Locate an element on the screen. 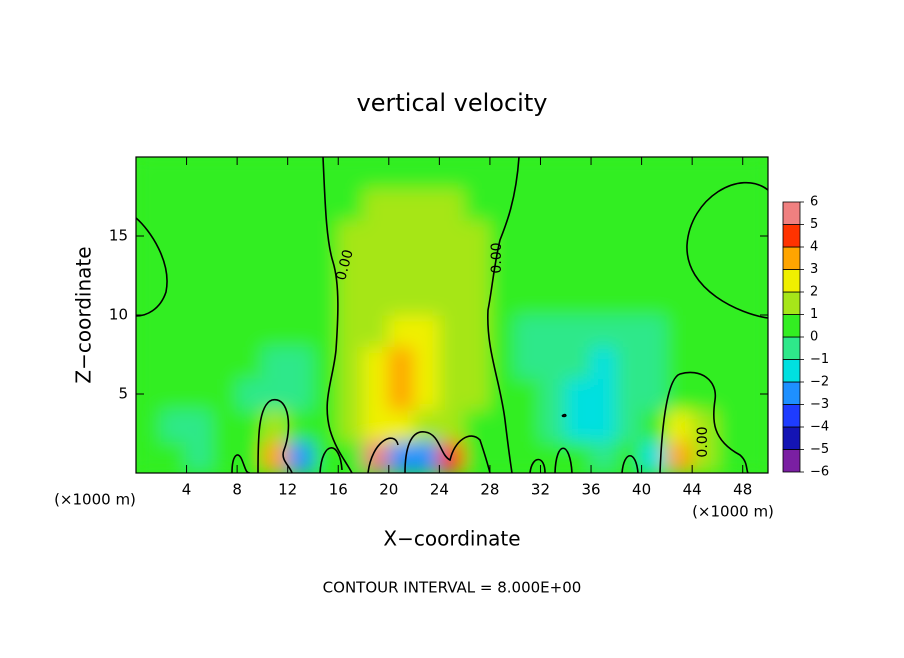 The width and height of the screenshot is (904, 658). colorbar-label: −5 is located at coordinates (819, 449).